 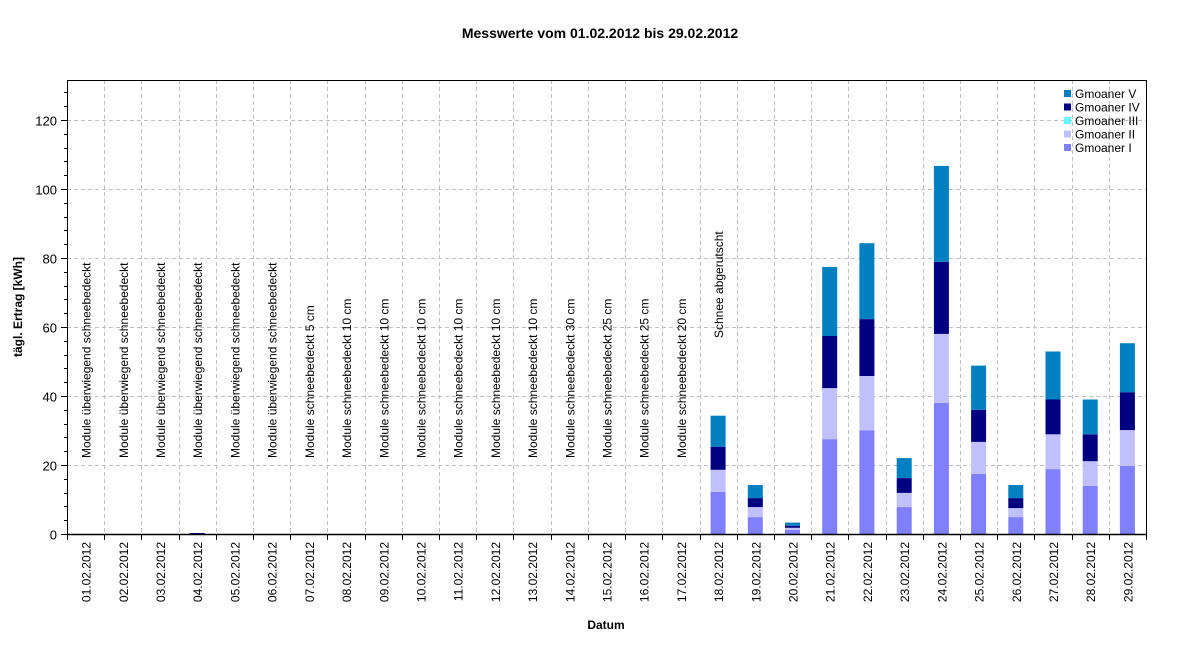 I want to click on y-tick-label: 120, so click(x=46, y=121).